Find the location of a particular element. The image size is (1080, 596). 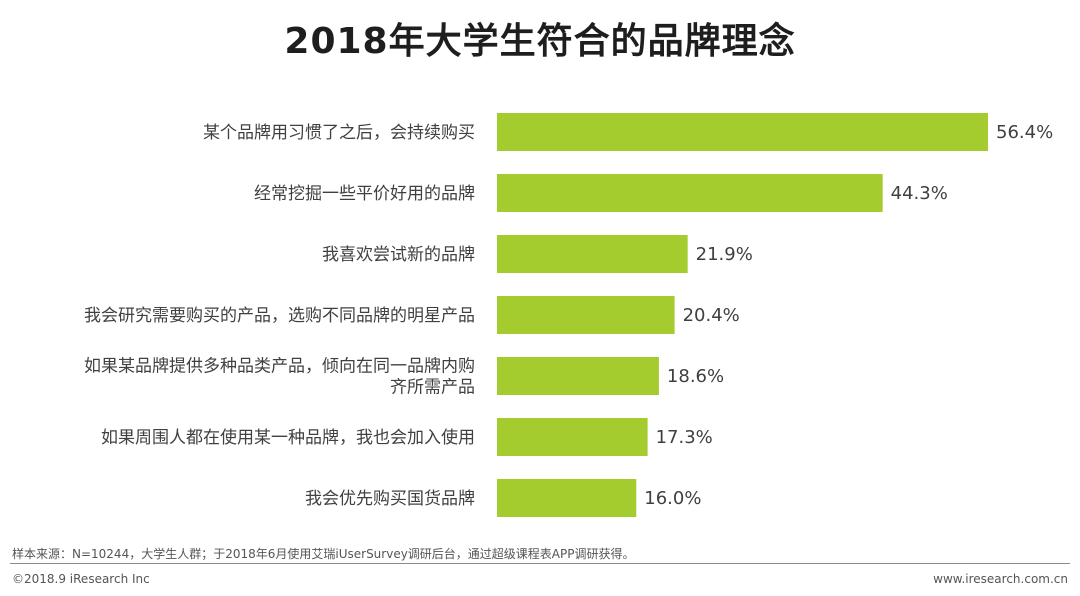

value-label: 16.0% is located at coordinates (672, 498).